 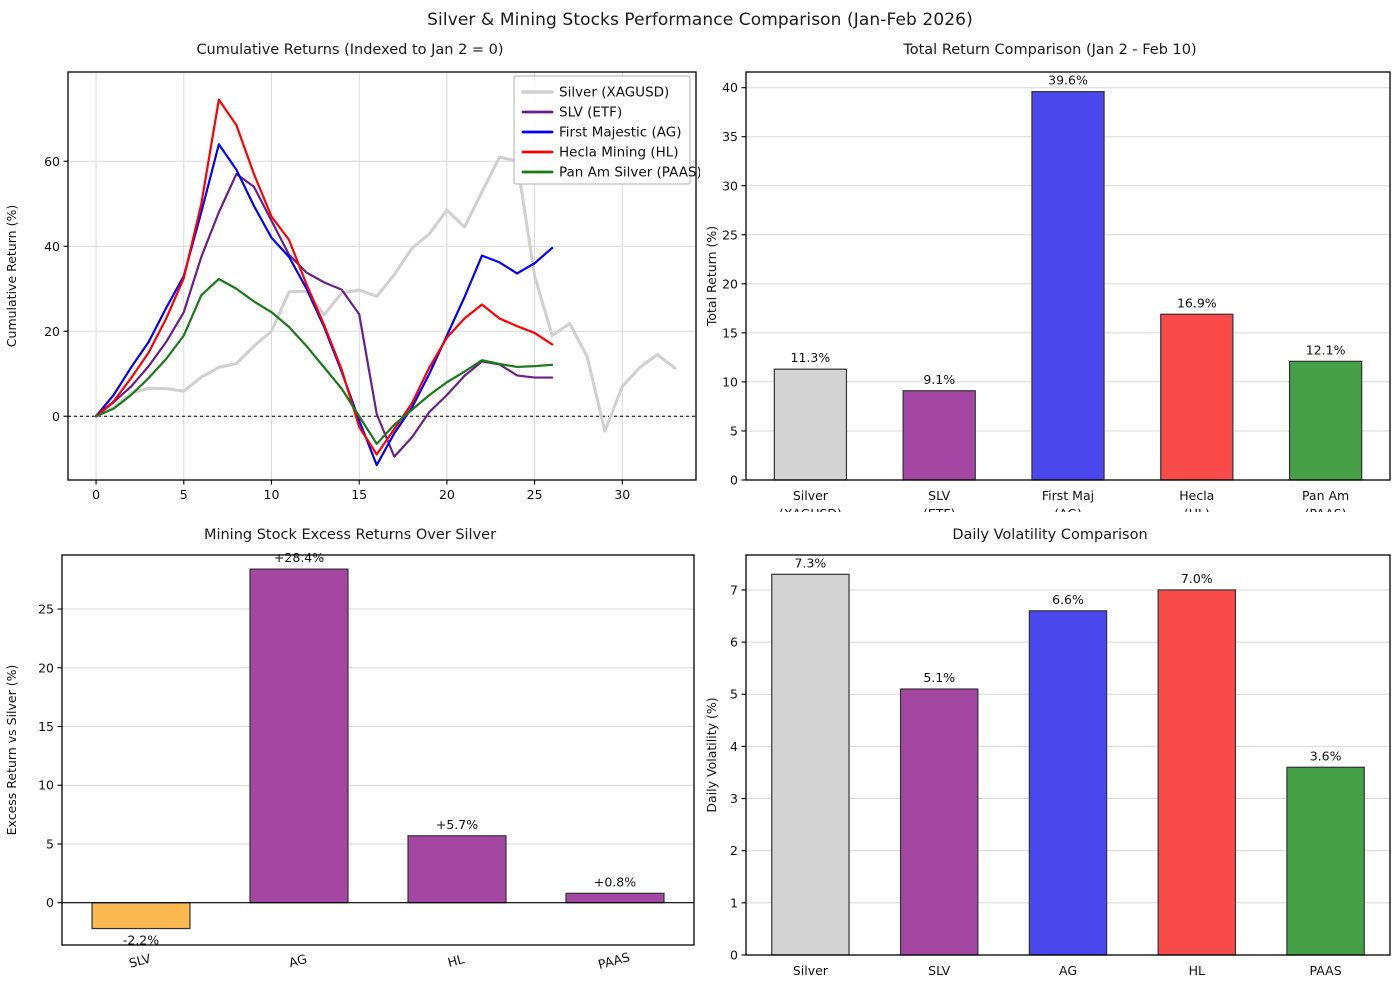 What do you see at coordinates (96, 494) in the screenshot?
I see `x-tick-label: 0` at bounding box center [96, 494].